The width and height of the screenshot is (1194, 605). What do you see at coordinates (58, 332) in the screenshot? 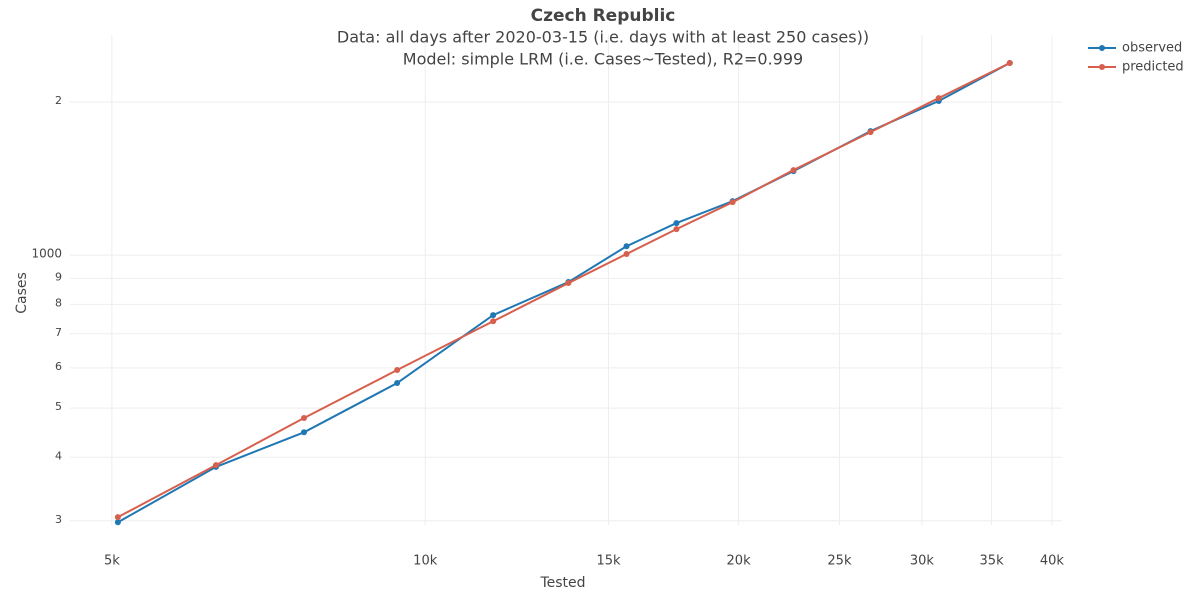
I see `y-tick-label: 7` at bounding box center [58, 332].